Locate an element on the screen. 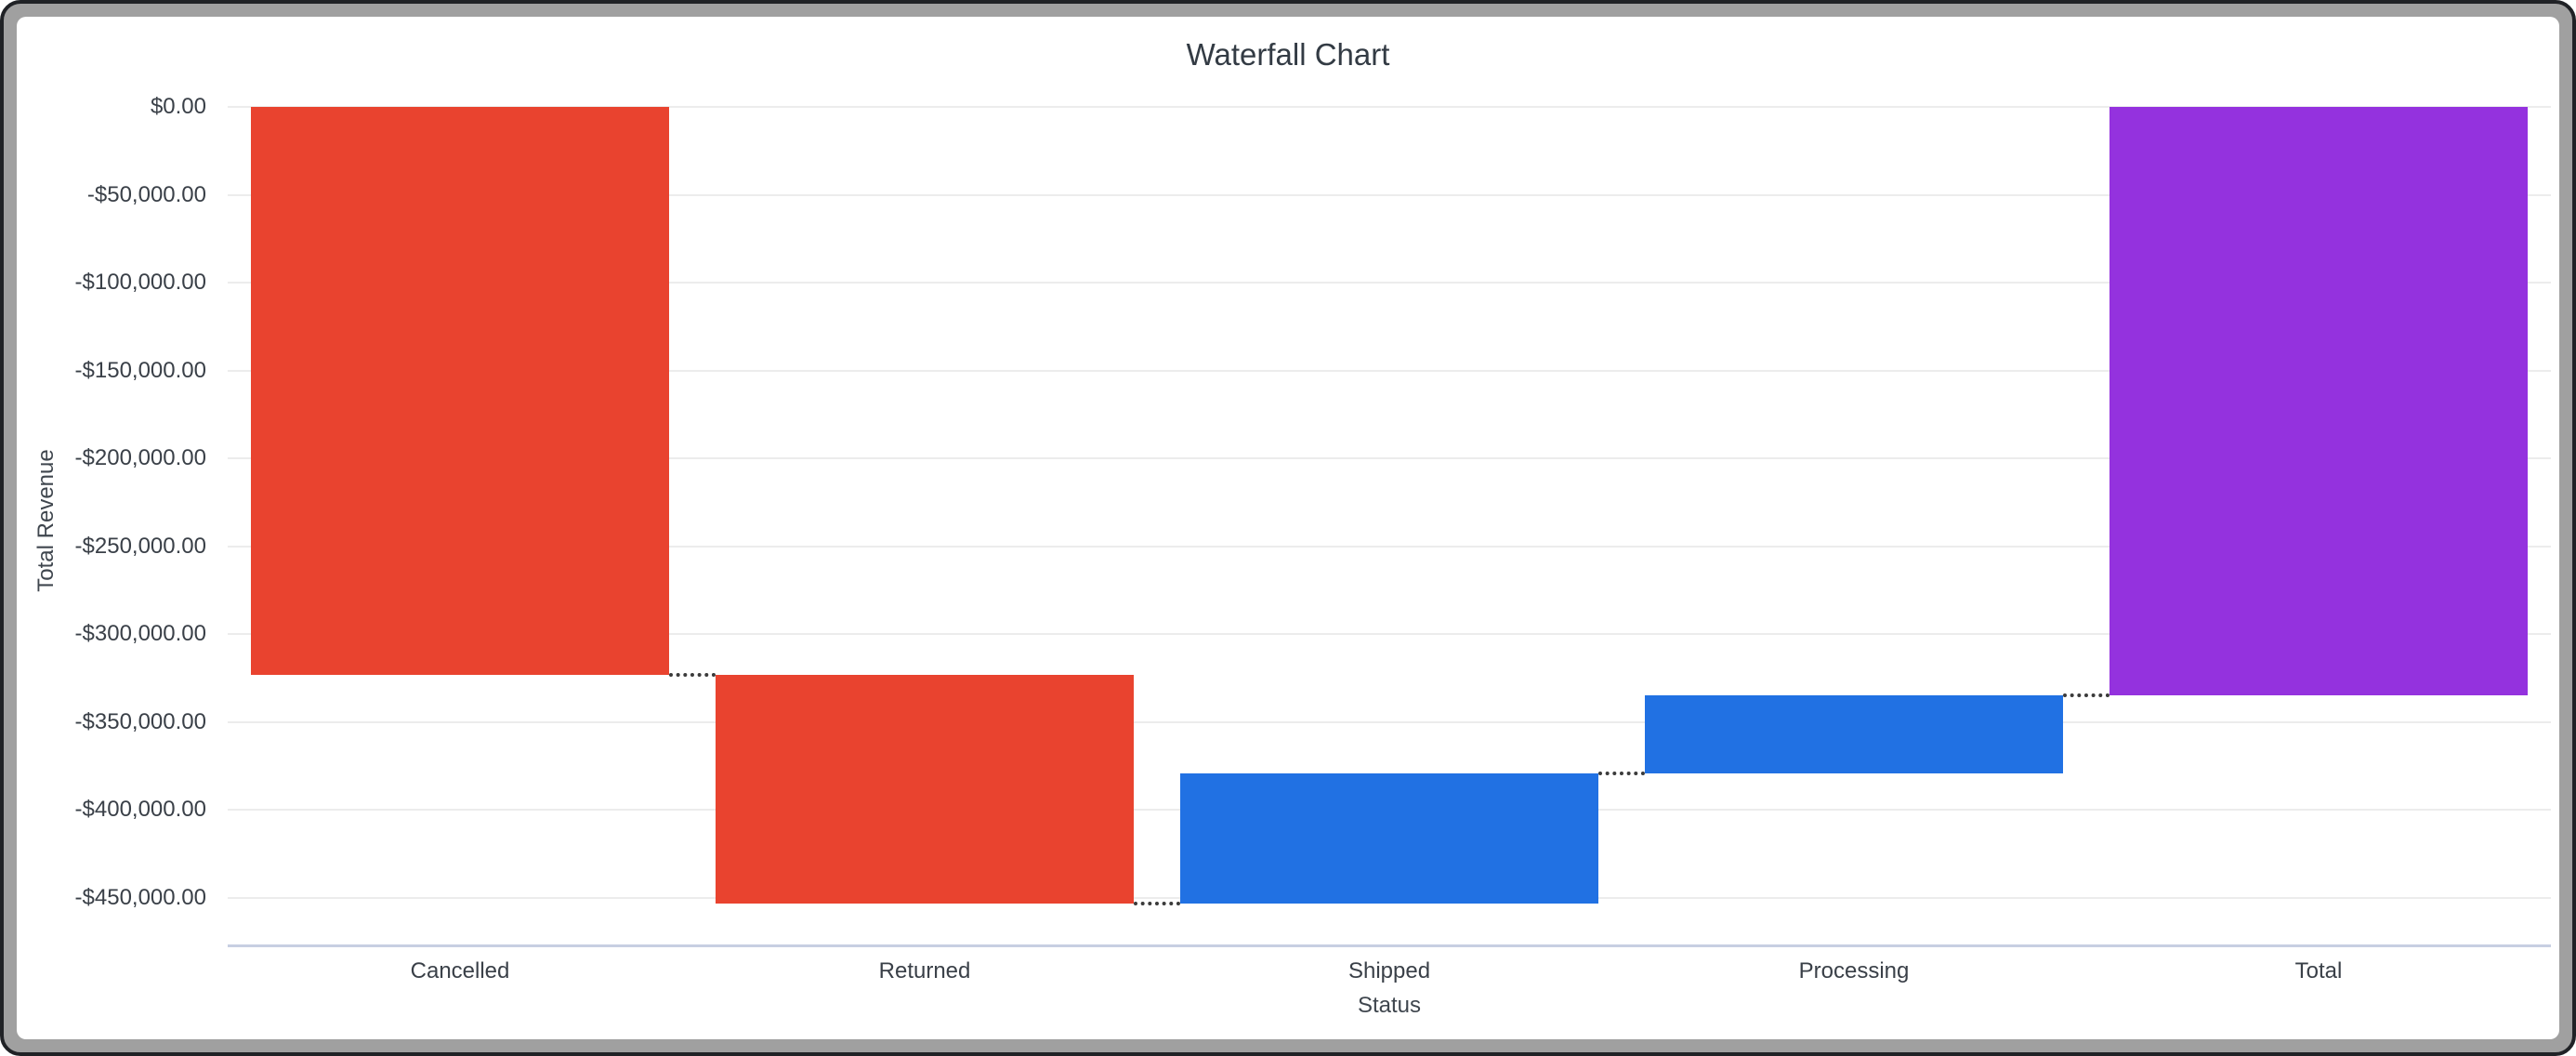 This screenshot has width=2576, height=1056. waterfall-bar-shipped is located at coordinates (1389, 838).